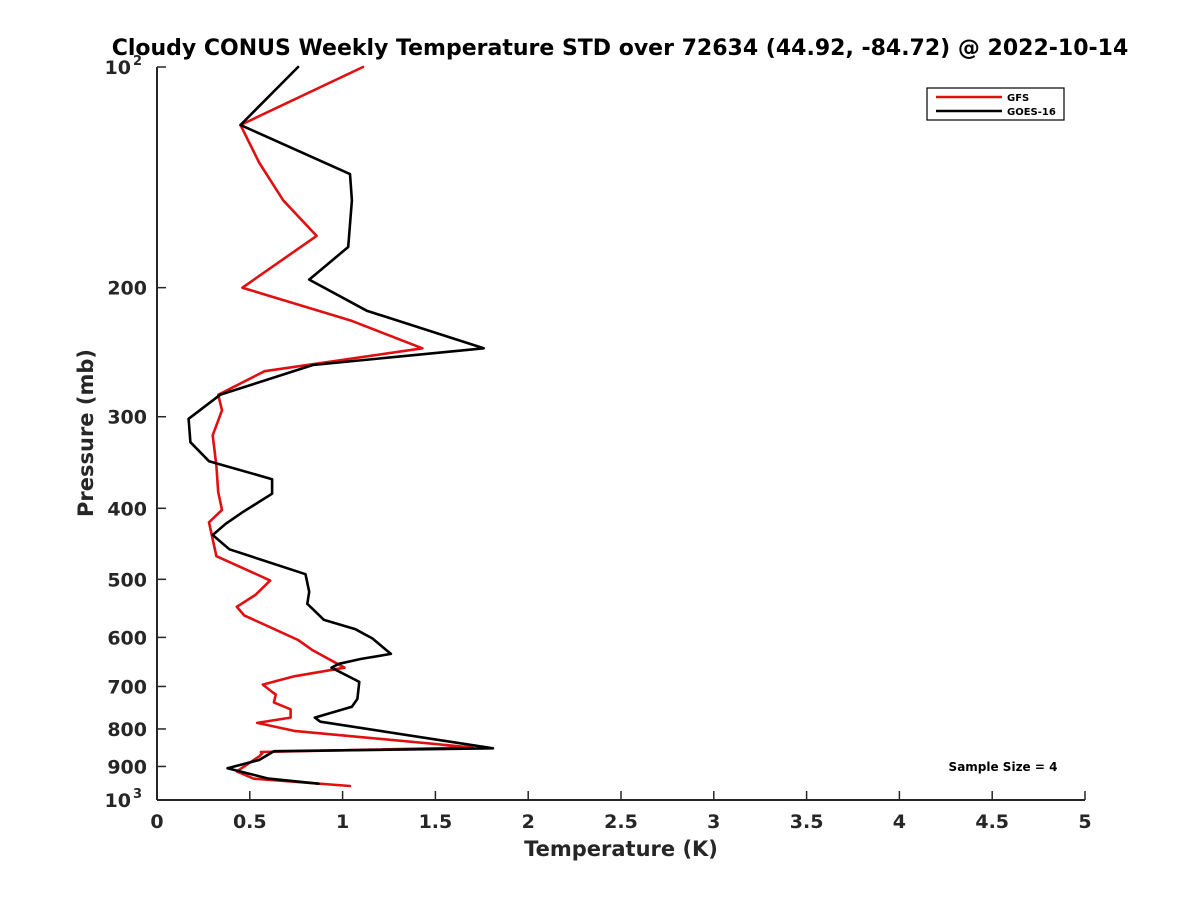  I want to click on x-tick-label: 4.5, so click(992, 822).